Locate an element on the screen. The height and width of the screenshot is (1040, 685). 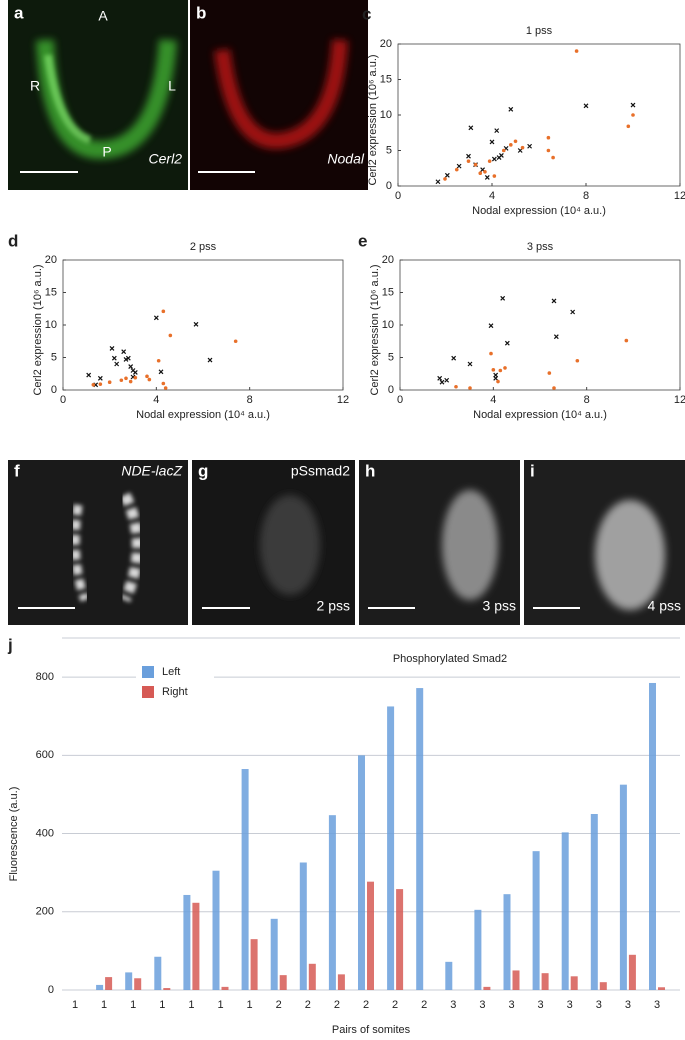
image-text: NDE-lacZ is located at coordinates (151, 471).